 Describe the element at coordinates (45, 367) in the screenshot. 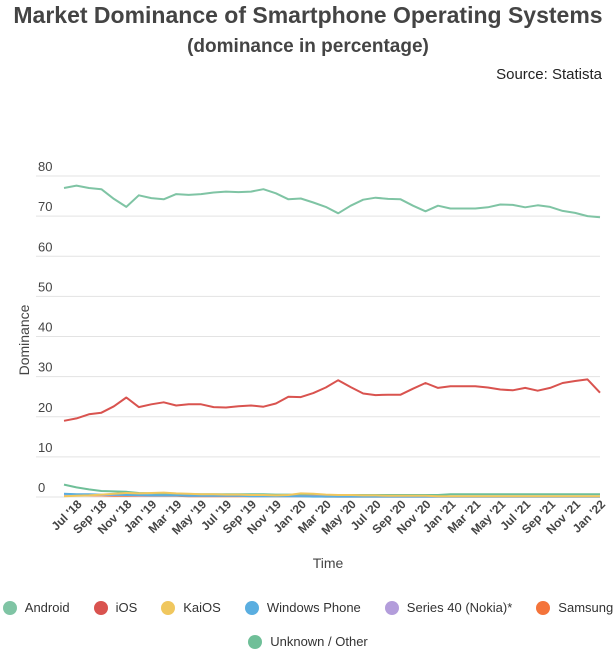

I see `y-tick-label: 30` at that location.